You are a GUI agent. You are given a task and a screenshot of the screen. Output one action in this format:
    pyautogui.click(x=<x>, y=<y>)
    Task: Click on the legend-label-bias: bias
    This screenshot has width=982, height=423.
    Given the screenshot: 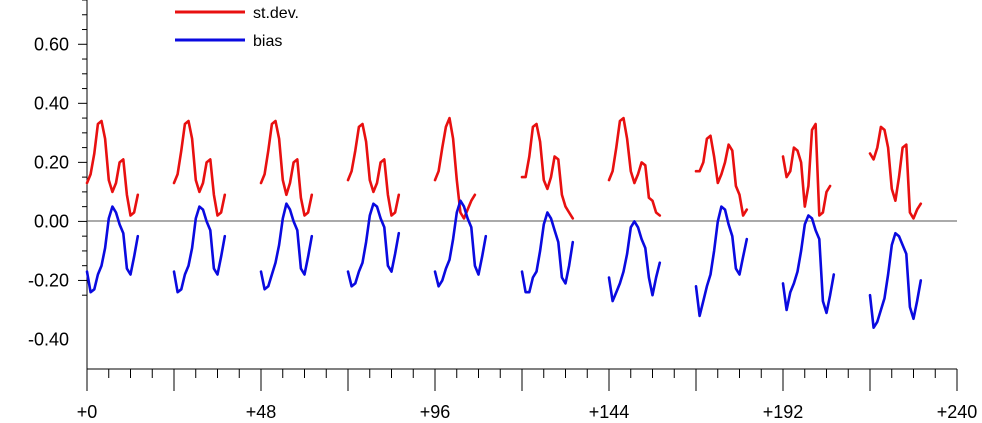 What is the action you would take?
    pyautogui.click(x=267, y=41)
    